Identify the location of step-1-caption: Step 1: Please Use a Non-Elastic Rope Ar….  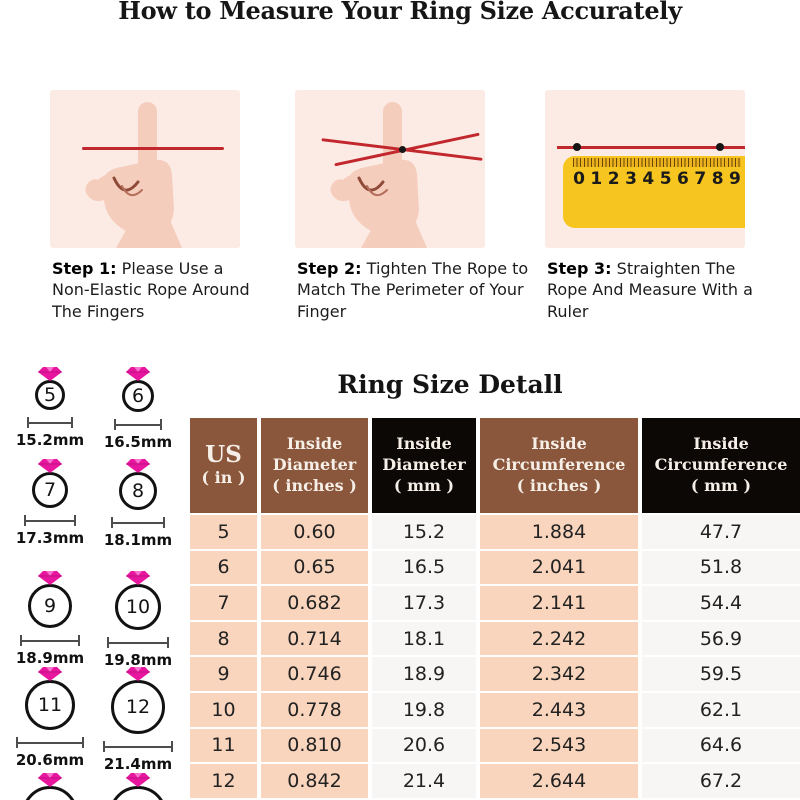
(152, 290).